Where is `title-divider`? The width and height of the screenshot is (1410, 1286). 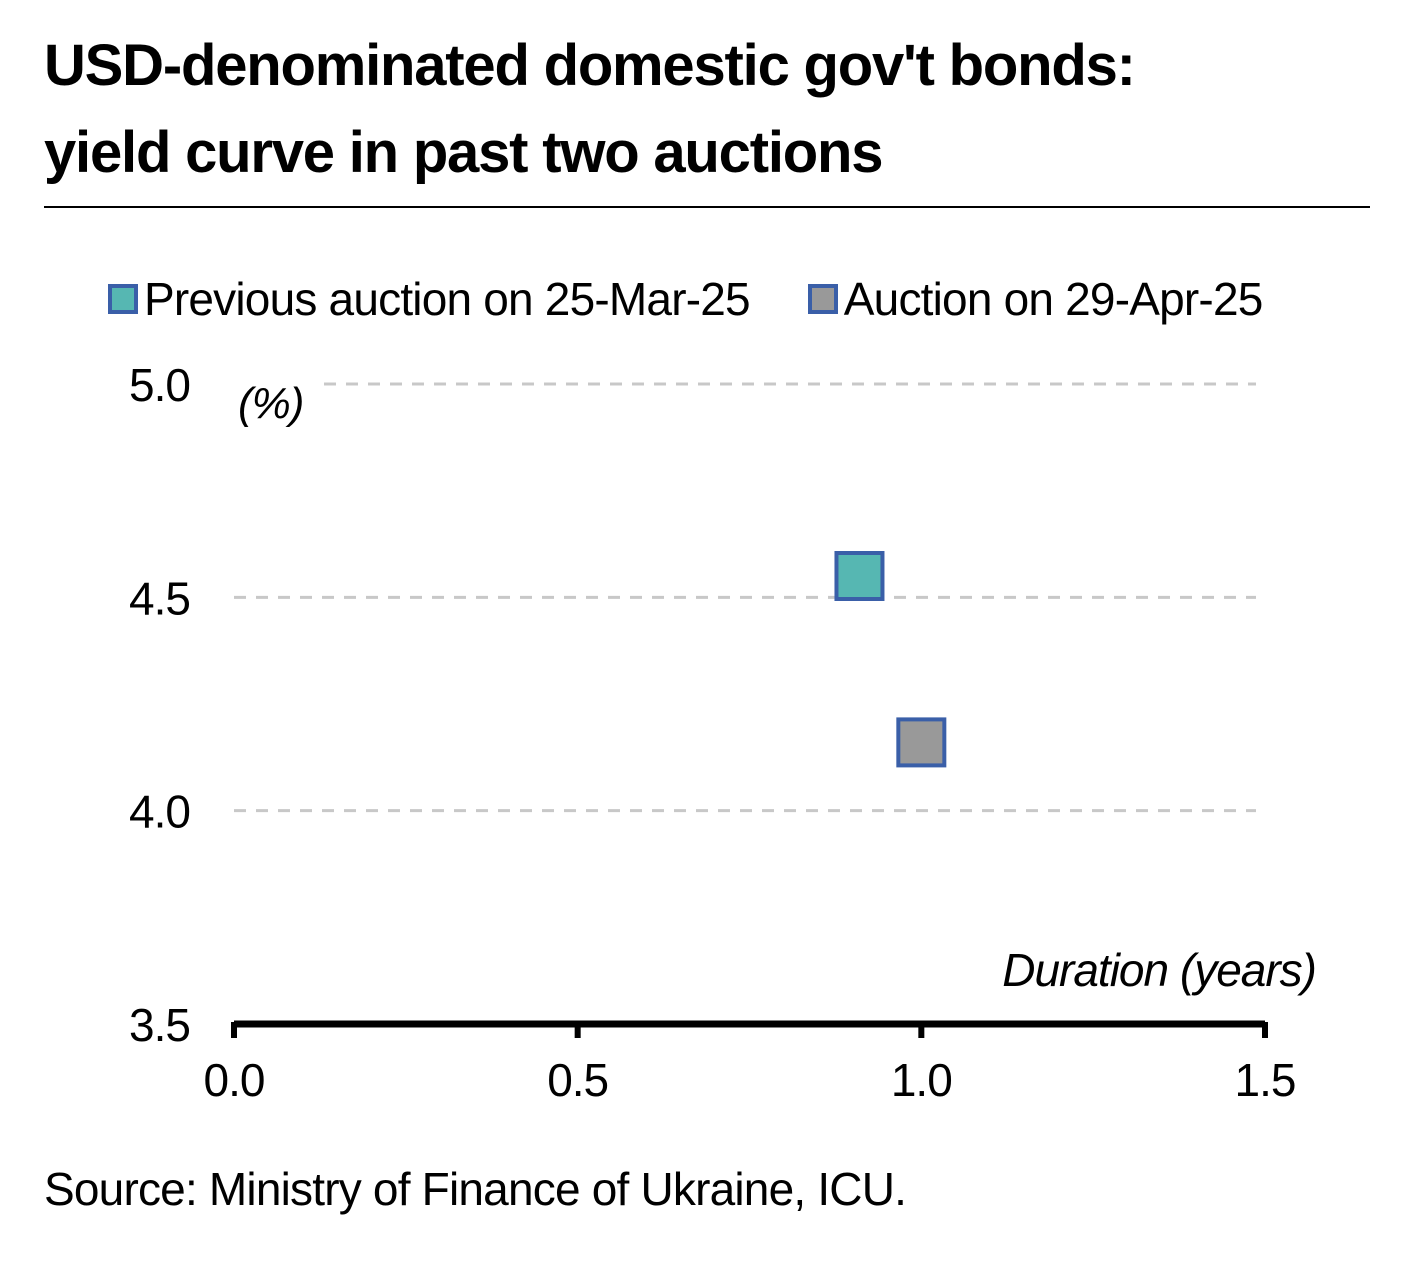 title-divider is located at coordinates (707, 207).